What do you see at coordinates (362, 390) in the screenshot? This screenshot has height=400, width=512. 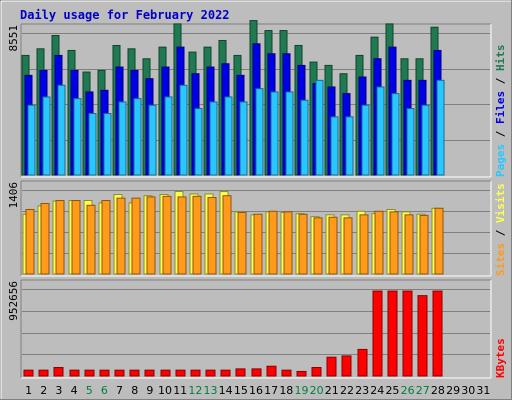 I see `day-label-23: 23` at bounding box center [362, 390].